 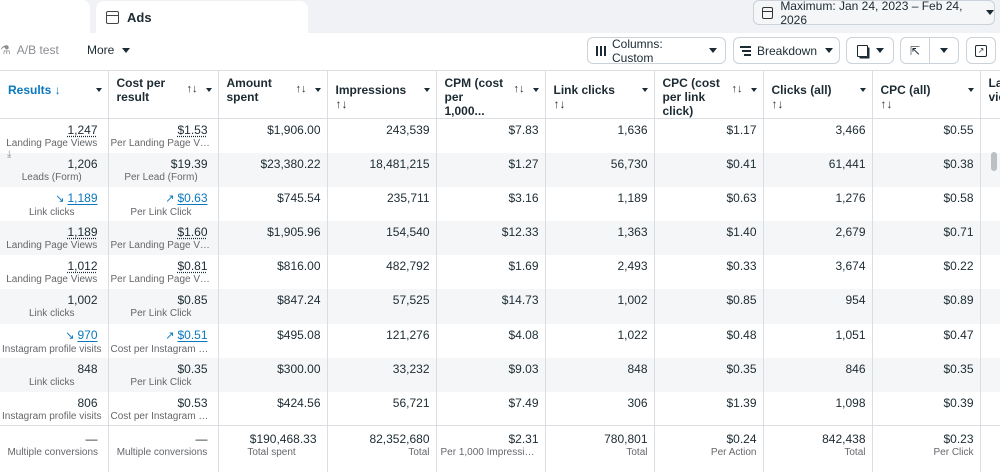 I want to click on column-header-impressions: Impressions ↑↓, so click(x=381, y=95).